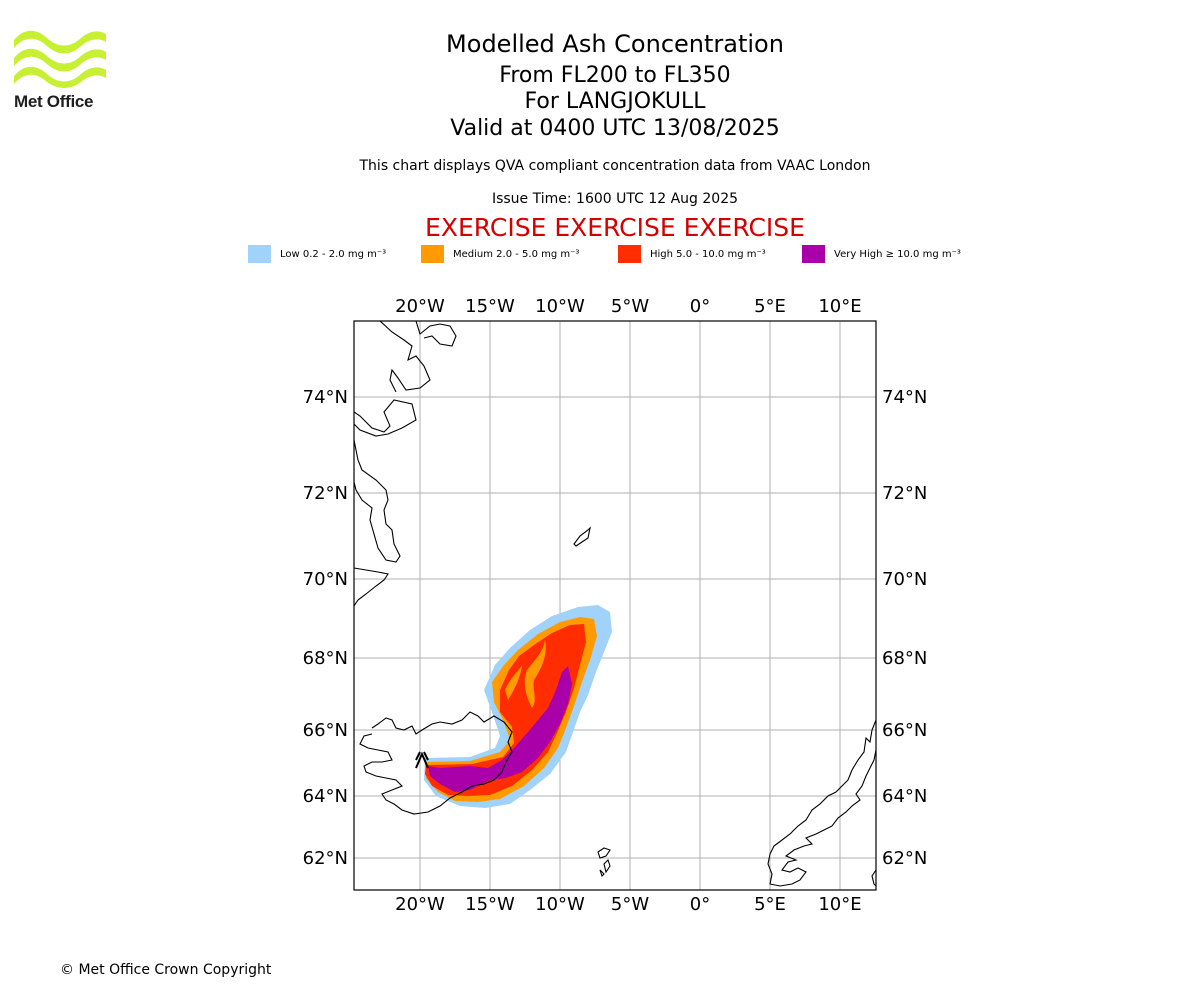  What do you see at coordinates (615, 75) in the screenshot?
I see `flight-level-range: From FL200 to FL350` at bounding box center [615, 75].